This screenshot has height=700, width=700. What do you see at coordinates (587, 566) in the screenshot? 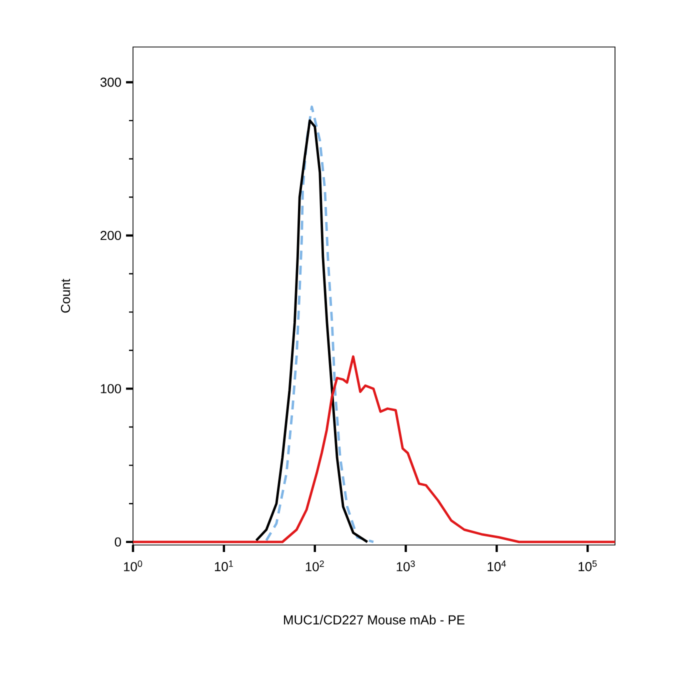
I see `x-tick-label: 10$^{5}$` at bounding box center [587, 566].